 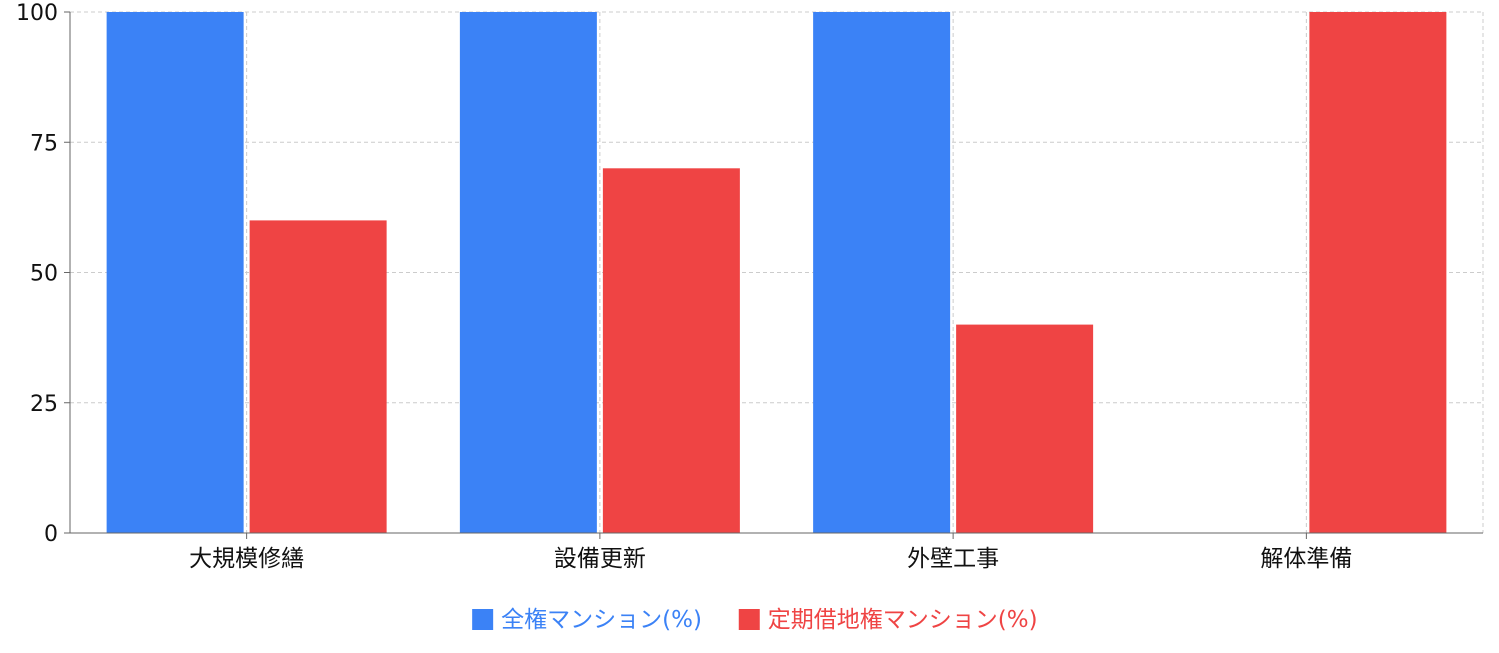 What do you see at coordinates (903, 620) in the screenshot?
I see `legend-label: 定期借地権マンション(%)` at bounding box center [903, 620].